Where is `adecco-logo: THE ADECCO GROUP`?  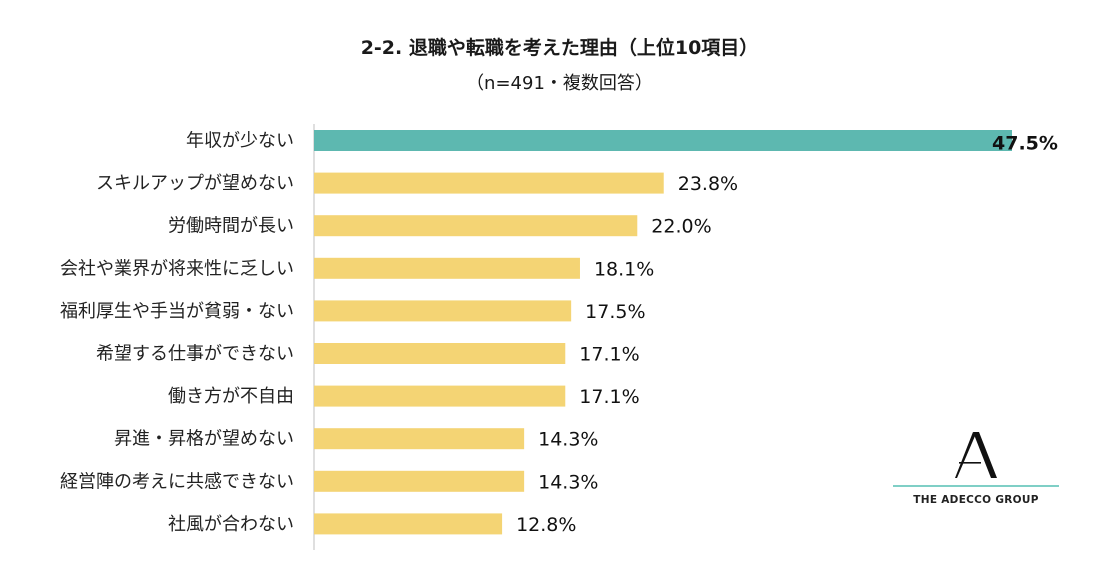 adecco-logo: THE ADECCO GROUP is located at coordinates (976, 472).